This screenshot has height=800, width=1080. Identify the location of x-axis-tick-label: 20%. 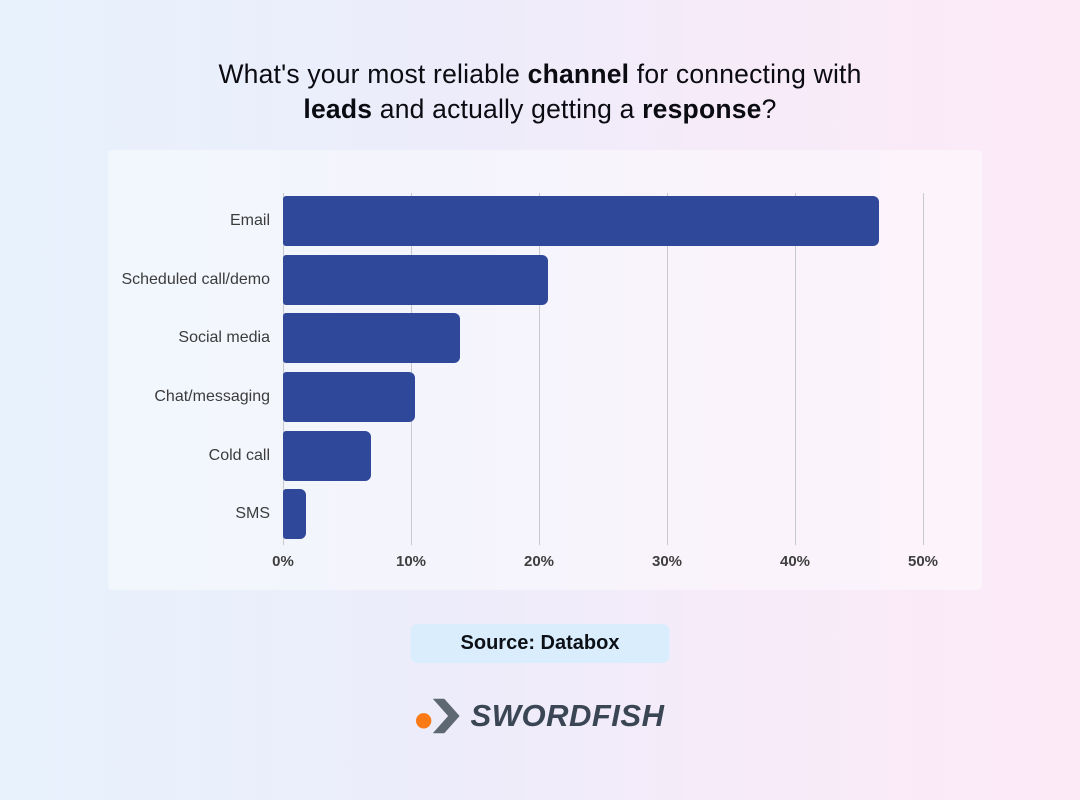
(539, 561).